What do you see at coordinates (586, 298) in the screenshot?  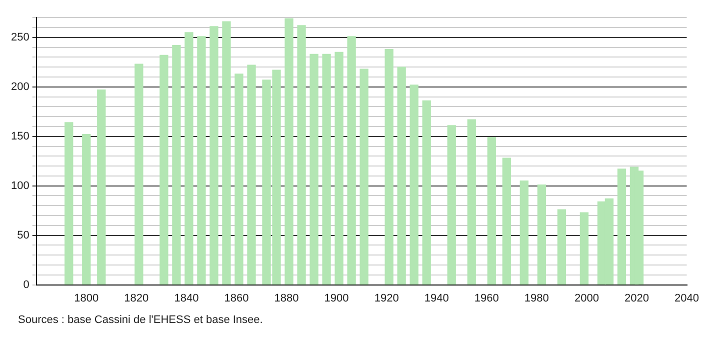 I see `x-tick-label: 2000` at bounding box center [586, 298].